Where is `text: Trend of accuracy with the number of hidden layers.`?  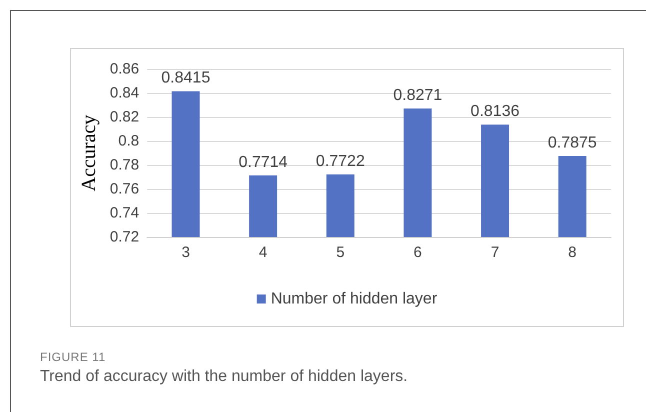
text: Trend of accuracy with the number of hidden layers. is located at coordinates (224, 377).